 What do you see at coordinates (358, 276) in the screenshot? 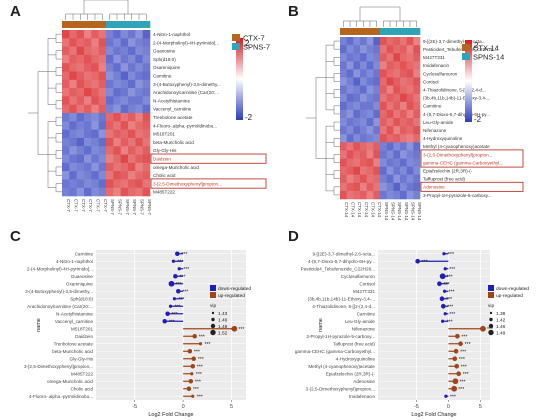
I see `y-tick-label: Cyclosulfamuron` at bounding box center [358, 276].